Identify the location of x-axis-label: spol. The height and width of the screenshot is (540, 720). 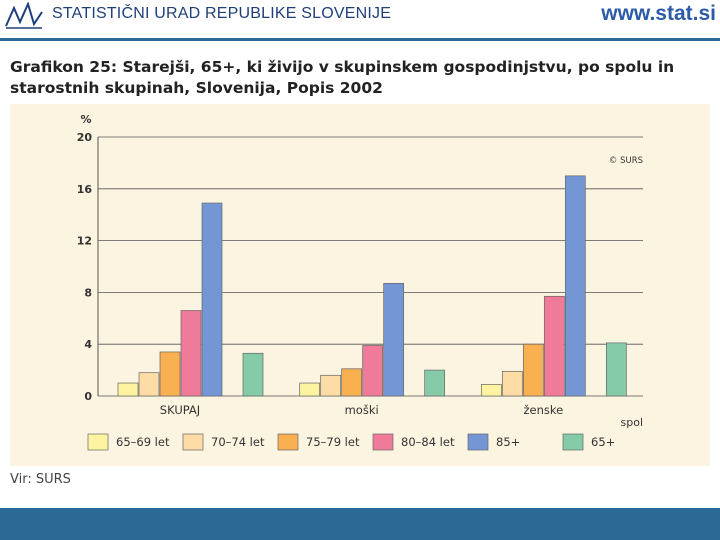
(632, 422).